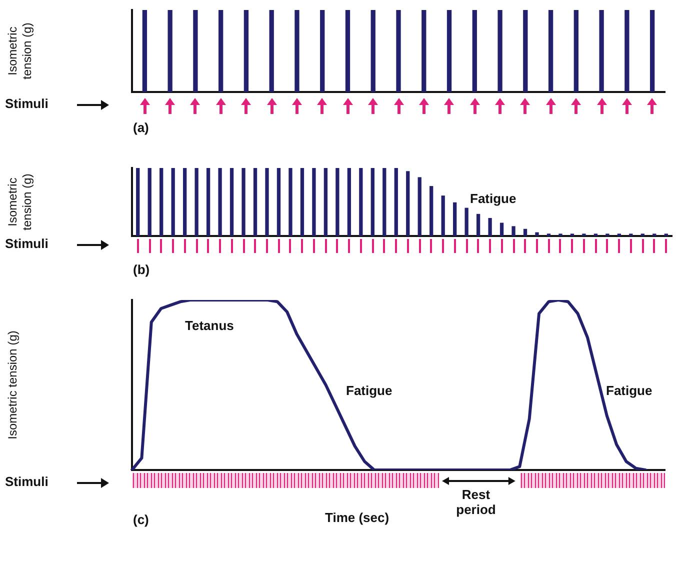 This screenshot has width=676, height=562. What do you see at coordinates (141, 269) in the screenshot?
I see `text: (b)` at bounding box center [141, 269].